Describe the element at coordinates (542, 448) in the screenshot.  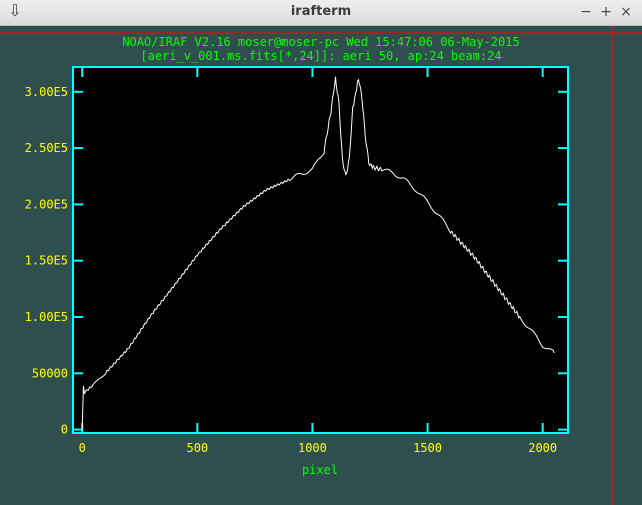
I see `x-tick-label: 2000` at that location.